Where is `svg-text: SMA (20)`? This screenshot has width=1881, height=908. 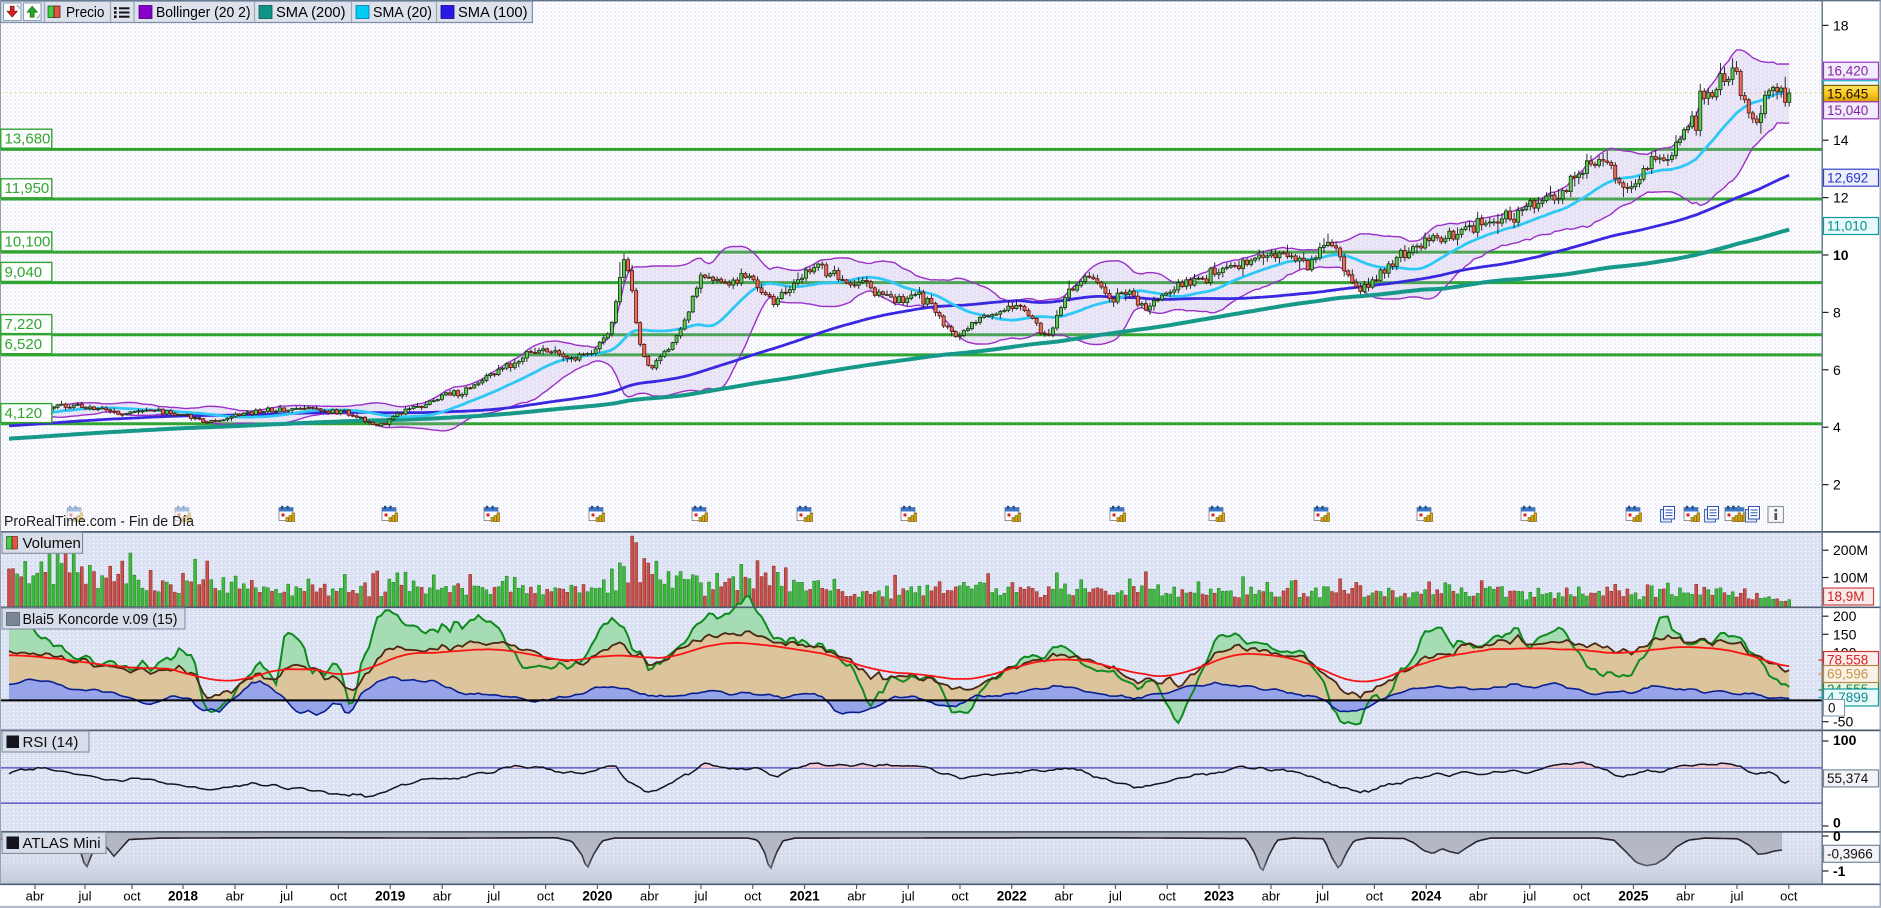
svg-text: SMA (20) is located at coordinates (402, 12).